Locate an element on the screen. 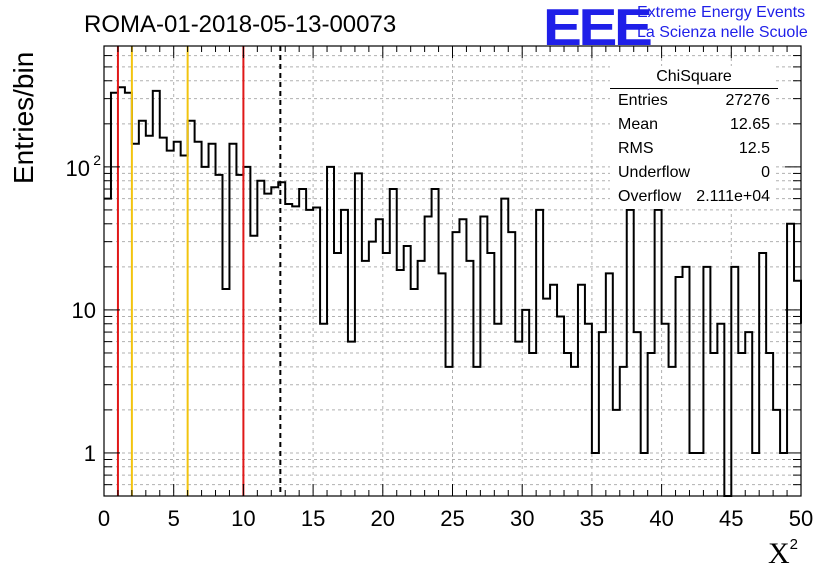  chart-title: ROMA-01-2018-05-13-00073 is located at coordinates (240, 24).